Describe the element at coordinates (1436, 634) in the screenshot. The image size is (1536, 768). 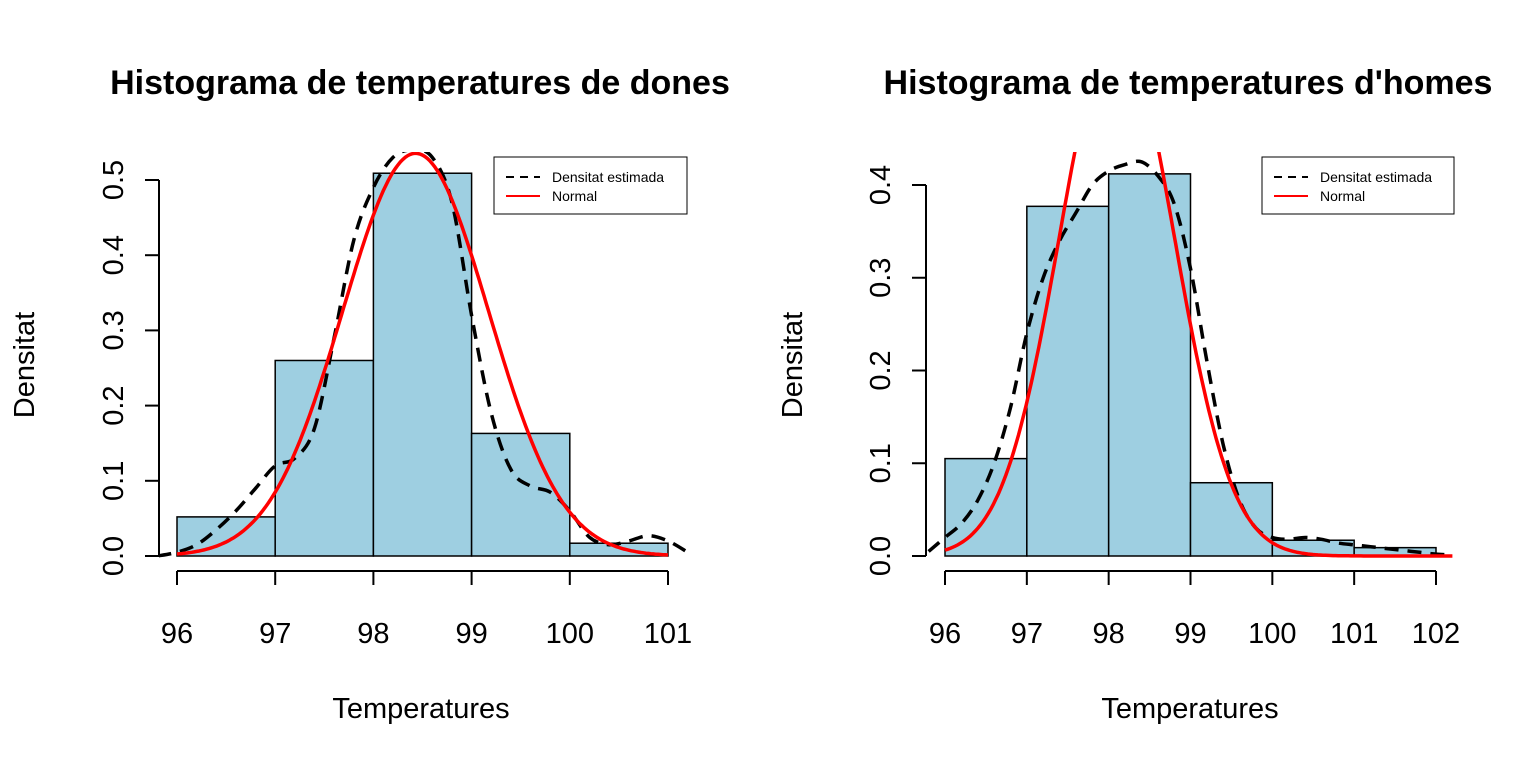
I see `x-tick-label: 102` at that location.